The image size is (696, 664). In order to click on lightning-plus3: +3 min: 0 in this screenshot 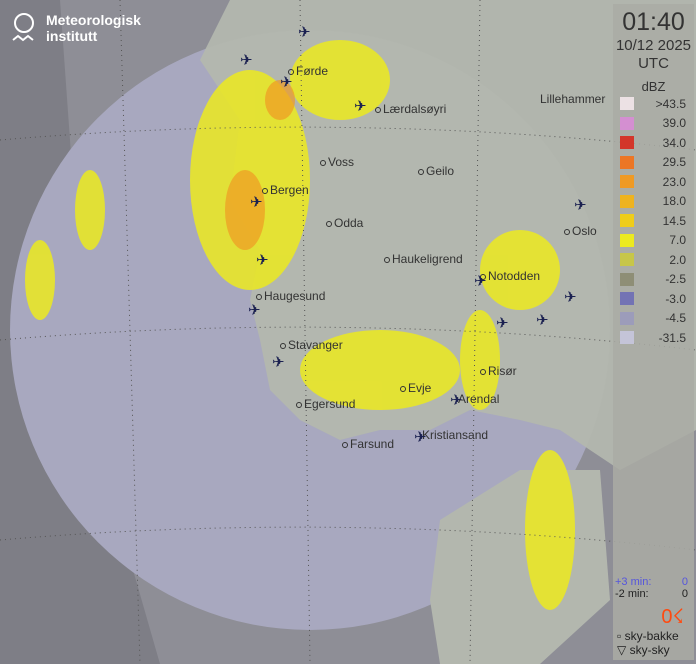, I will do `click(651, 581)`.